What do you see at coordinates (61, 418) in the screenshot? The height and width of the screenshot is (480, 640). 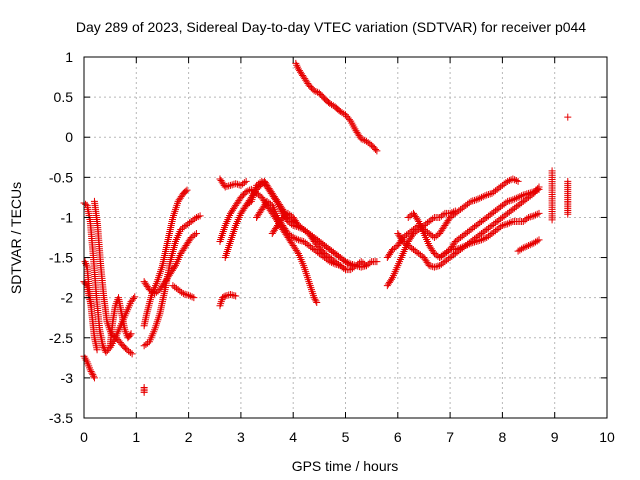 I see `y-tick-label: -3.5` at bounding box center [61, 418].